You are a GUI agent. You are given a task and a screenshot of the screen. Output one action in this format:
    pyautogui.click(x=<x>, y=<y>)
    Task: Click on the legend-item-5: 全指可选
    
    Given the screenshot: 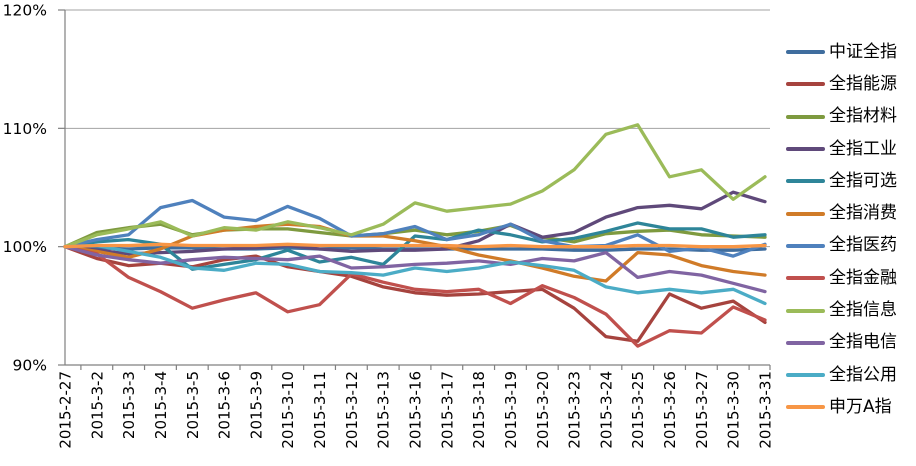 What is the action you would take?
    pyautogui.click(x=850, y=181)
    